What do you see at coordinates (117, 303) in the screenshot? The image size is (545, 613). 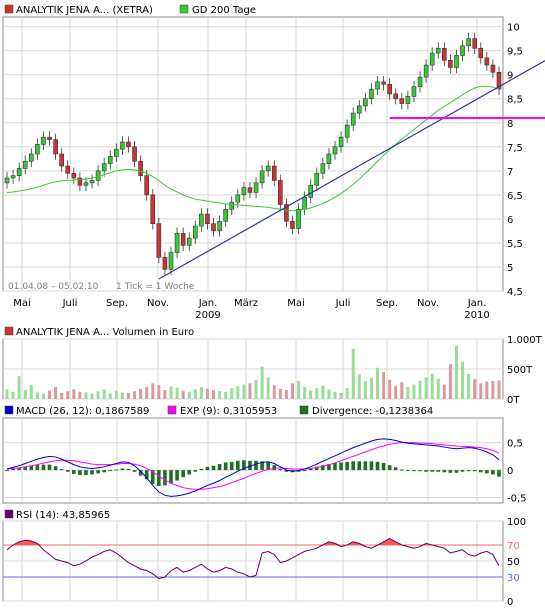 I see `month-label-2: Sep.` at bounding box center [117, 303].